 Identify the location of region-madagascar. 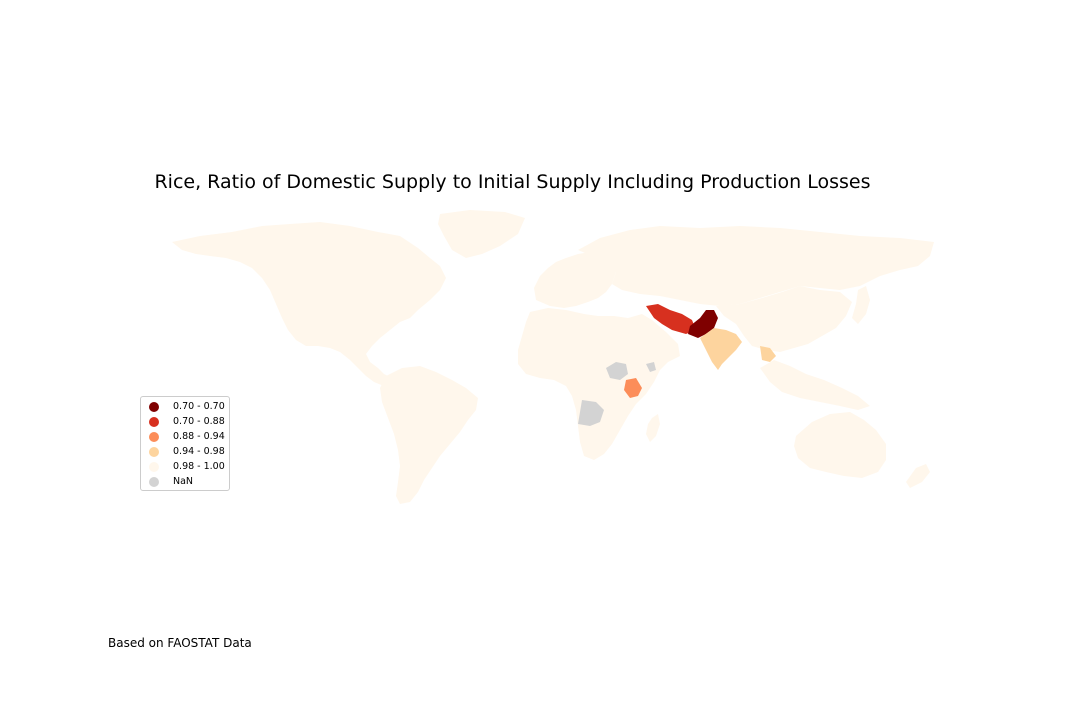
(653, 428).